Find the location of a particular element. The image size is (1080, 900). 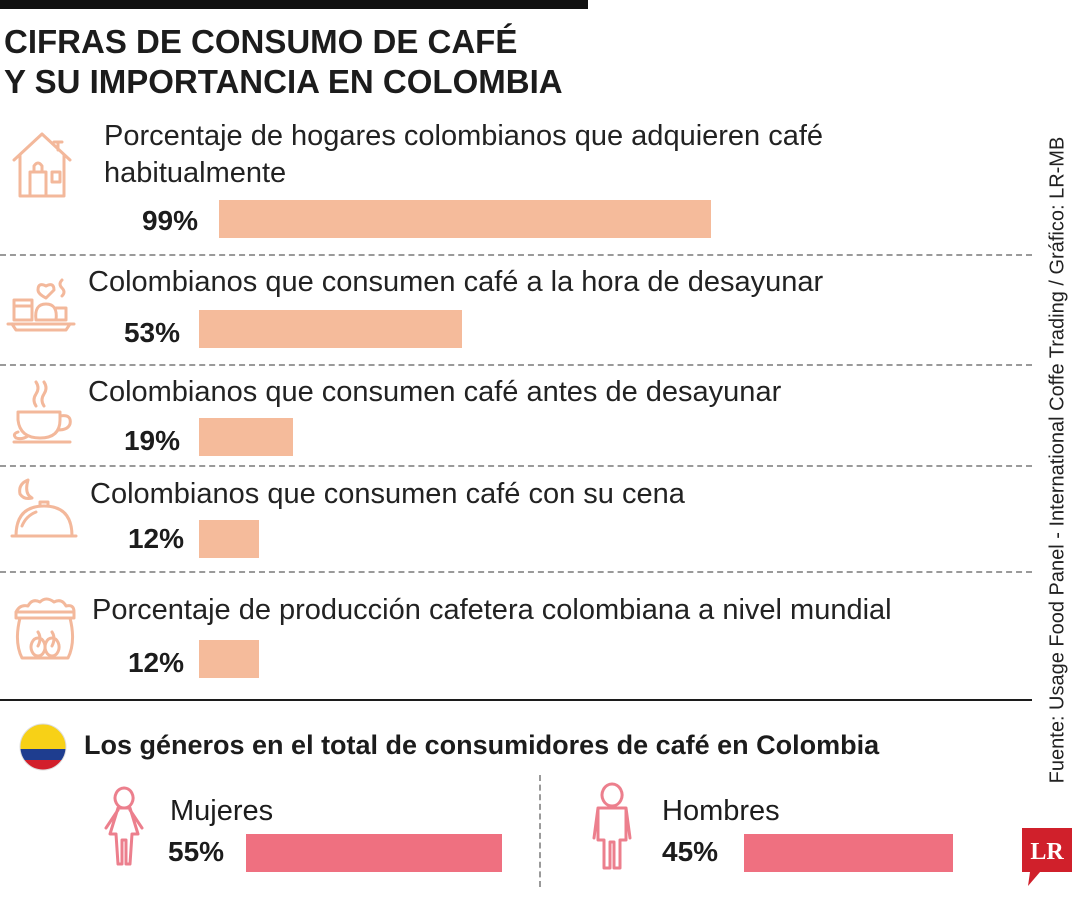

title-line-2: Y SU IMPORTANCIA EN COLOMBIA is located at coordinates (283, 81).